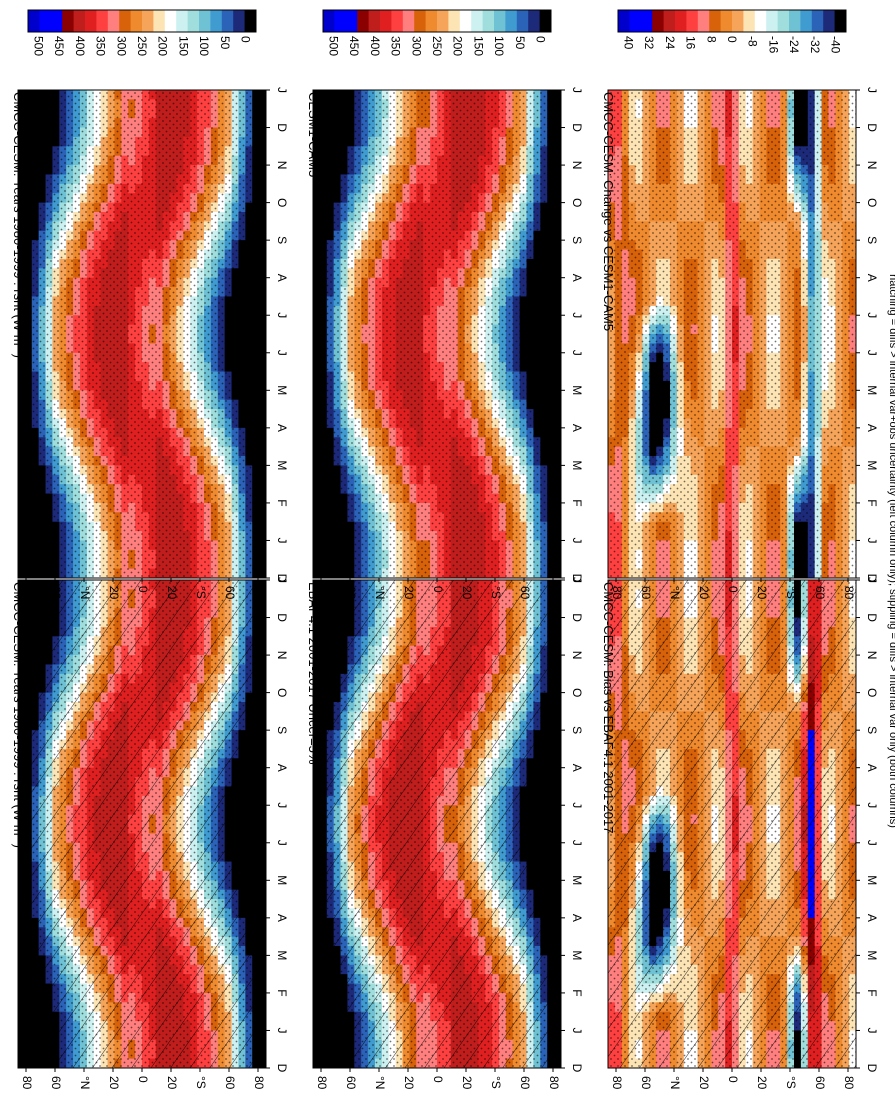 This screenshot has height=1102, width=895. What do you see at coordinates (142, 824) in the screenshot?
I see `hatching-overlay` at bounding box center [142, 824].